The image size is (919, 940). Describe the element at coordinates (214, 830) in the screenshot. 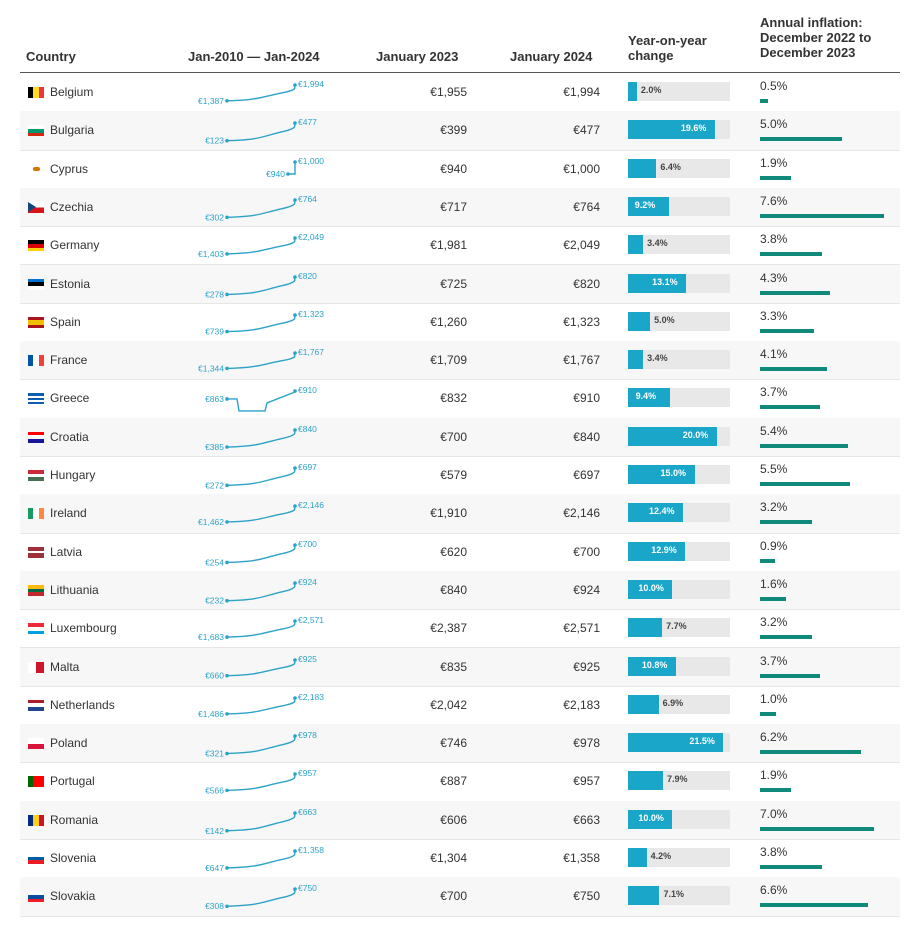

I see `sparkline-start-label: €142` at that location.